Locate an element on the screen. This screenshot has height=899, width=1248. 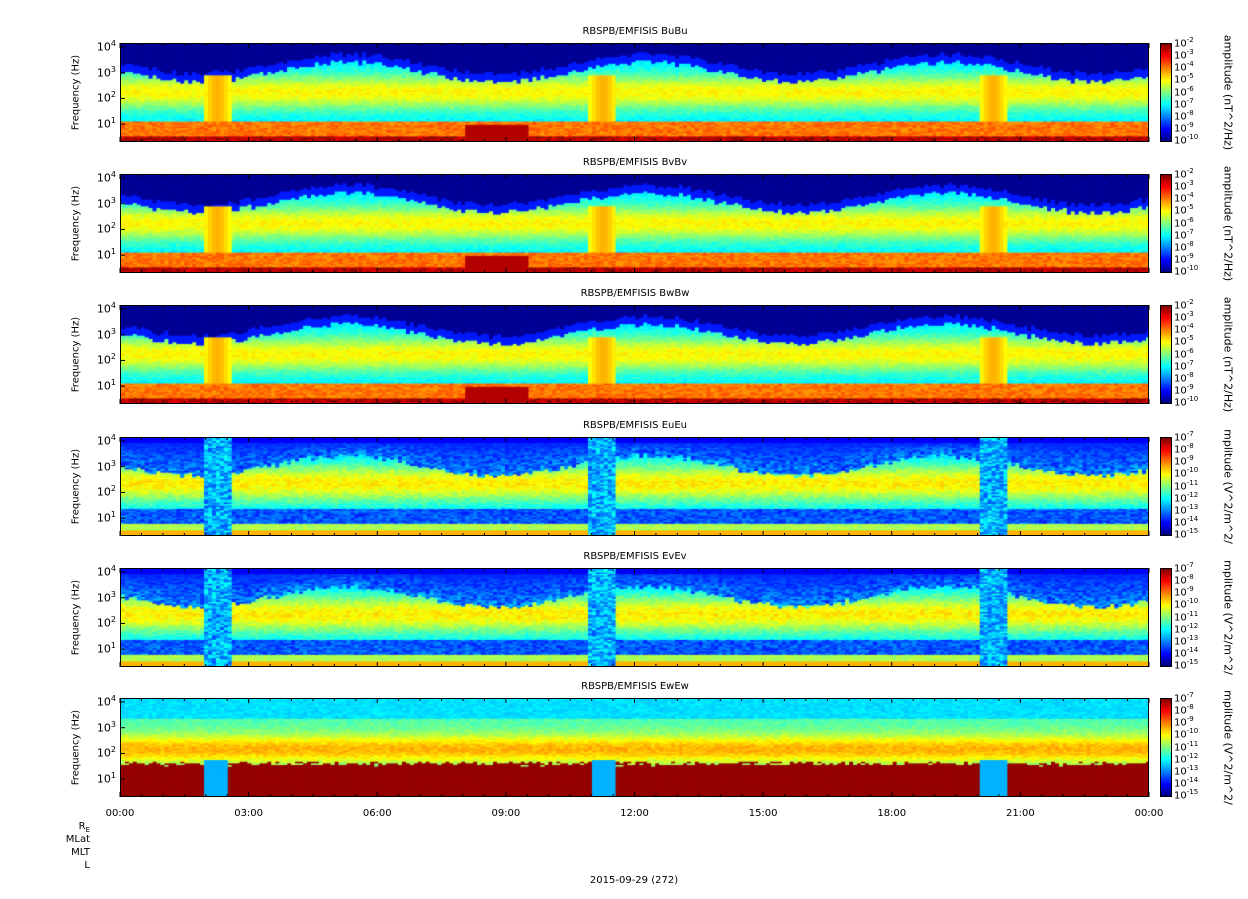
panel-title: RBSPB/EMFISIS BwBw is located at coordinates (635, 293).